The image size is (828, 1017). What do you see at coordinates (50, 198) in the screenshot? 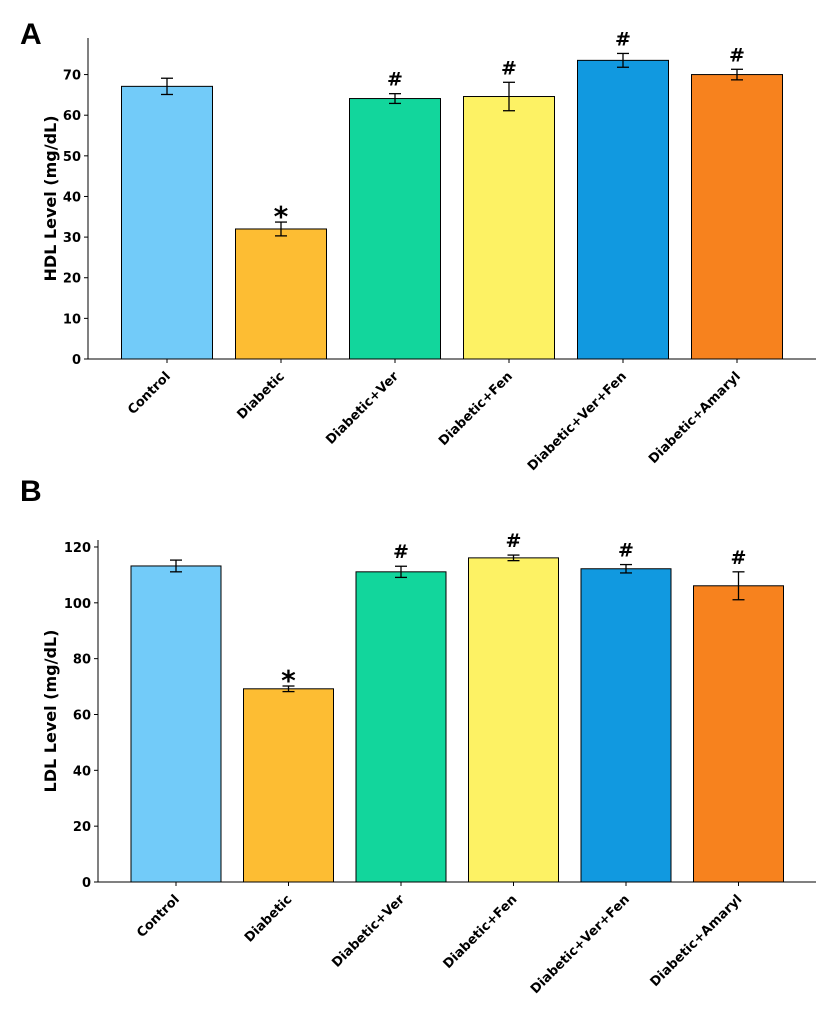
I see `y-axis-label: HDL Level (mg/dL)` at bounding box center [50, 198].